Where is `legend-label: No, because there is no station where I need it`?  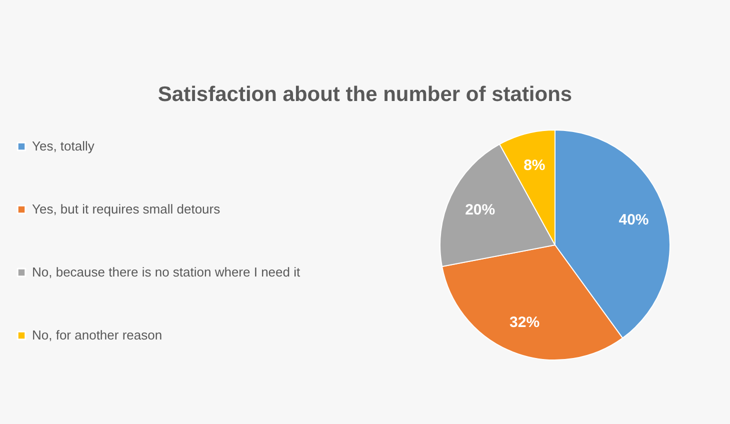
legend-label: No, because there is no station where I need it is located at coordinates (166, 272).